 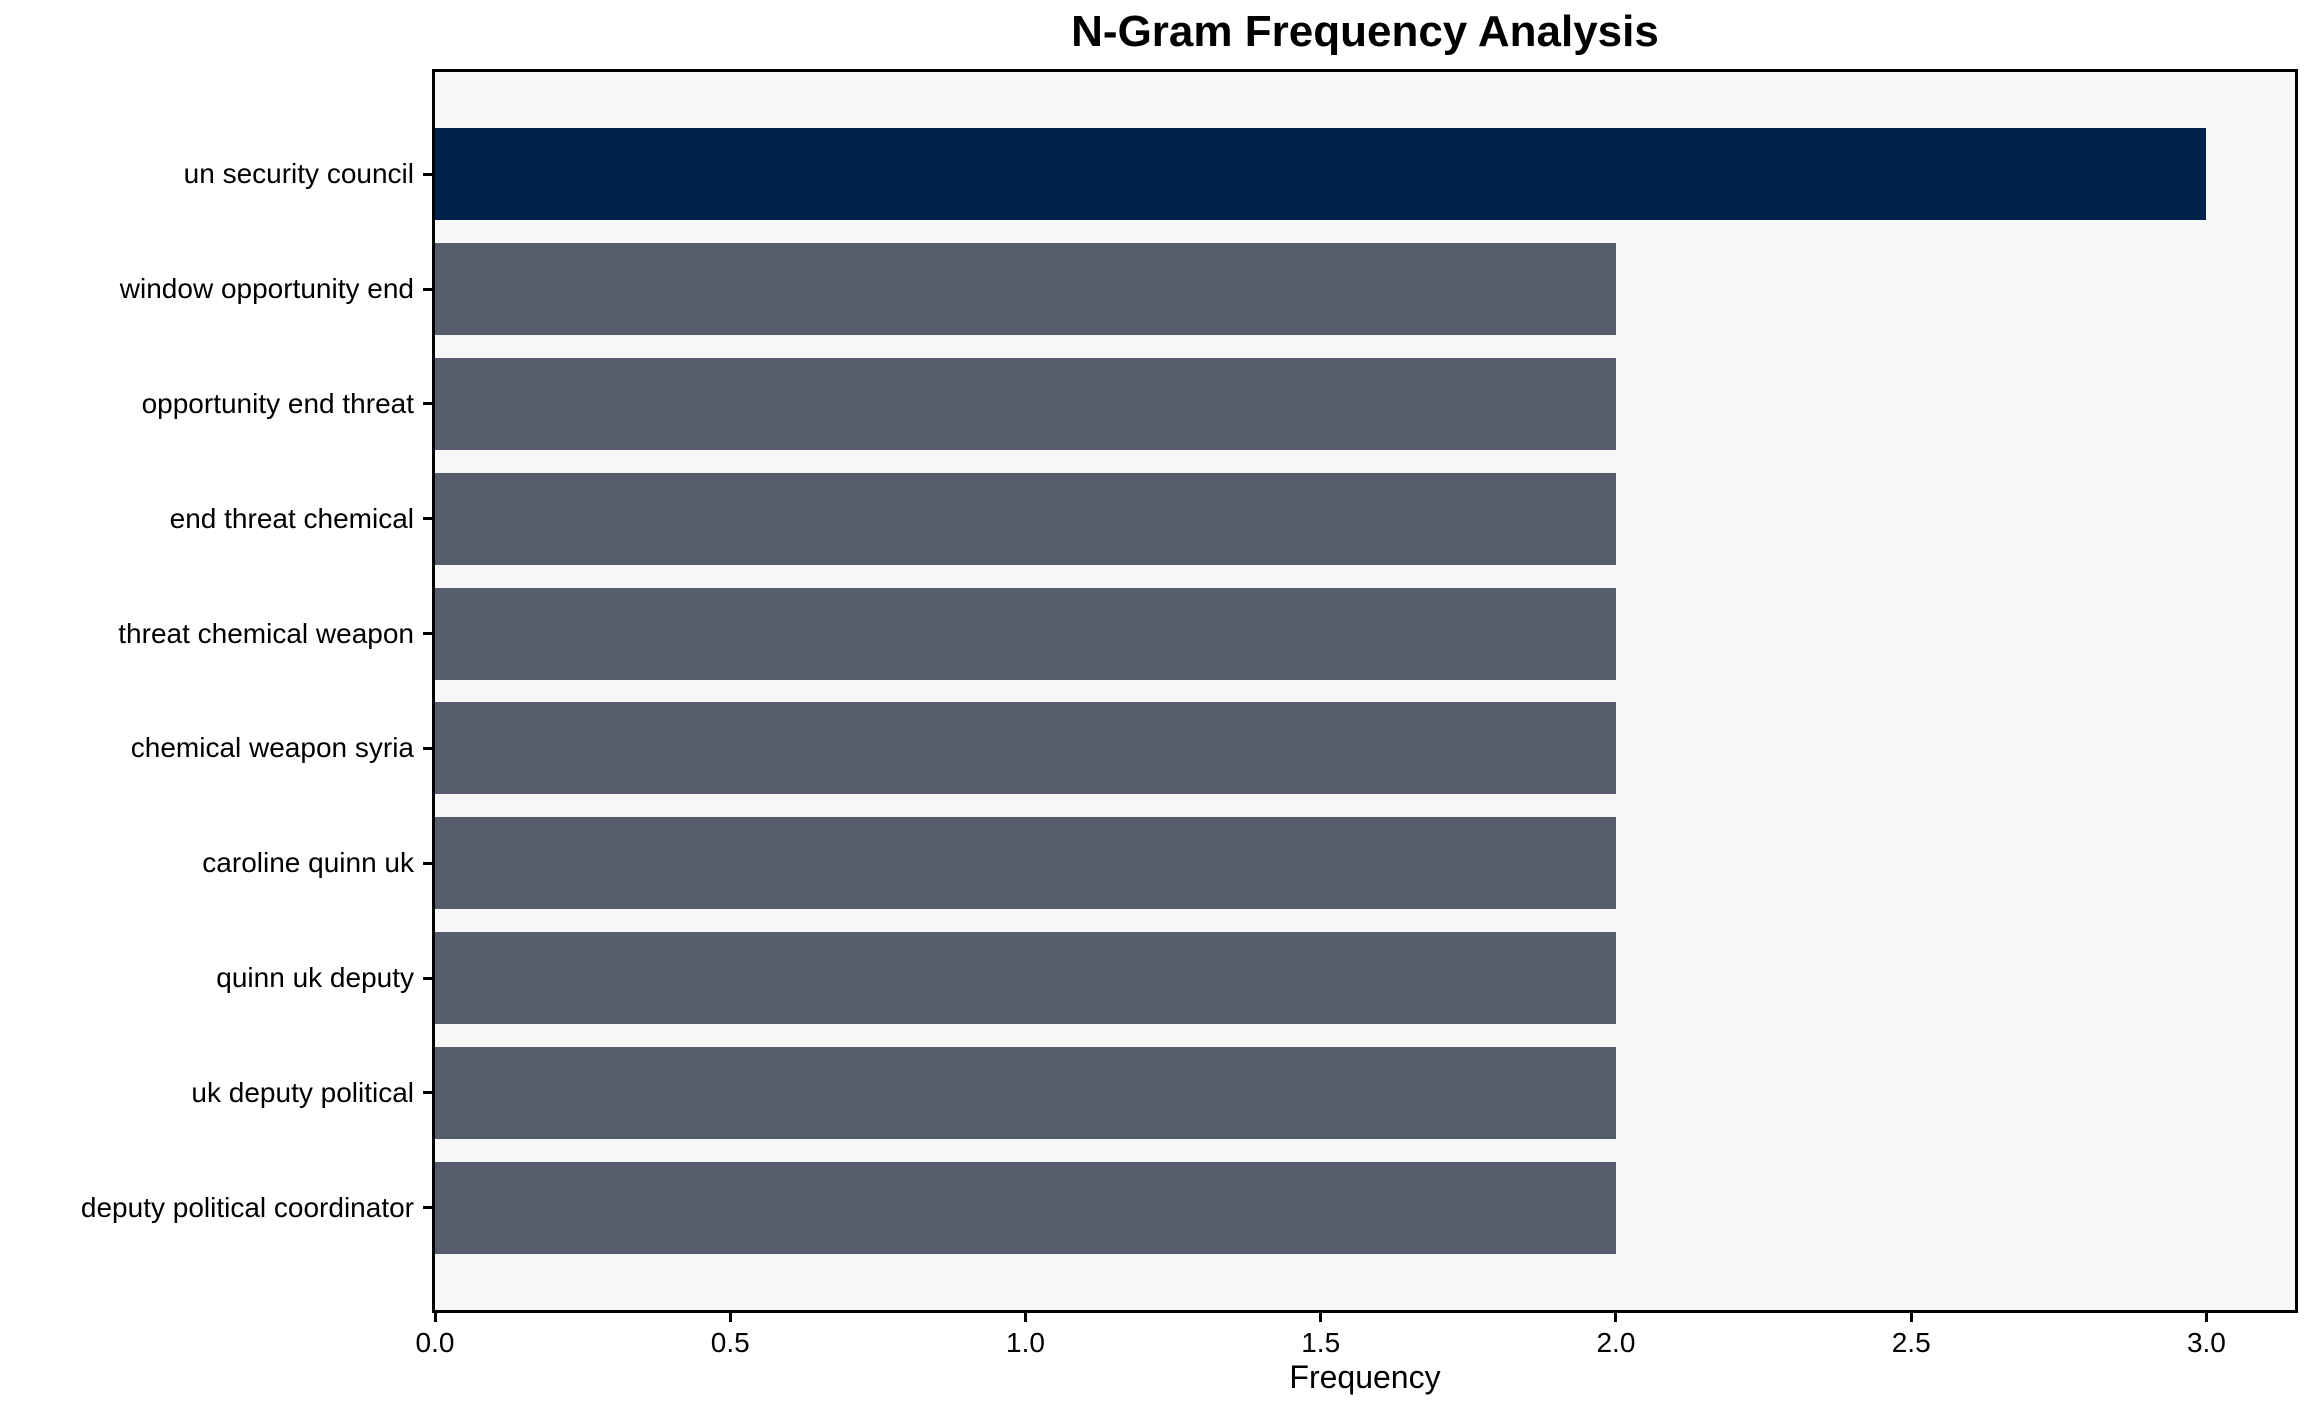 I want to click on y-tick-label: end threat chemical, so click(x=291, y=518).